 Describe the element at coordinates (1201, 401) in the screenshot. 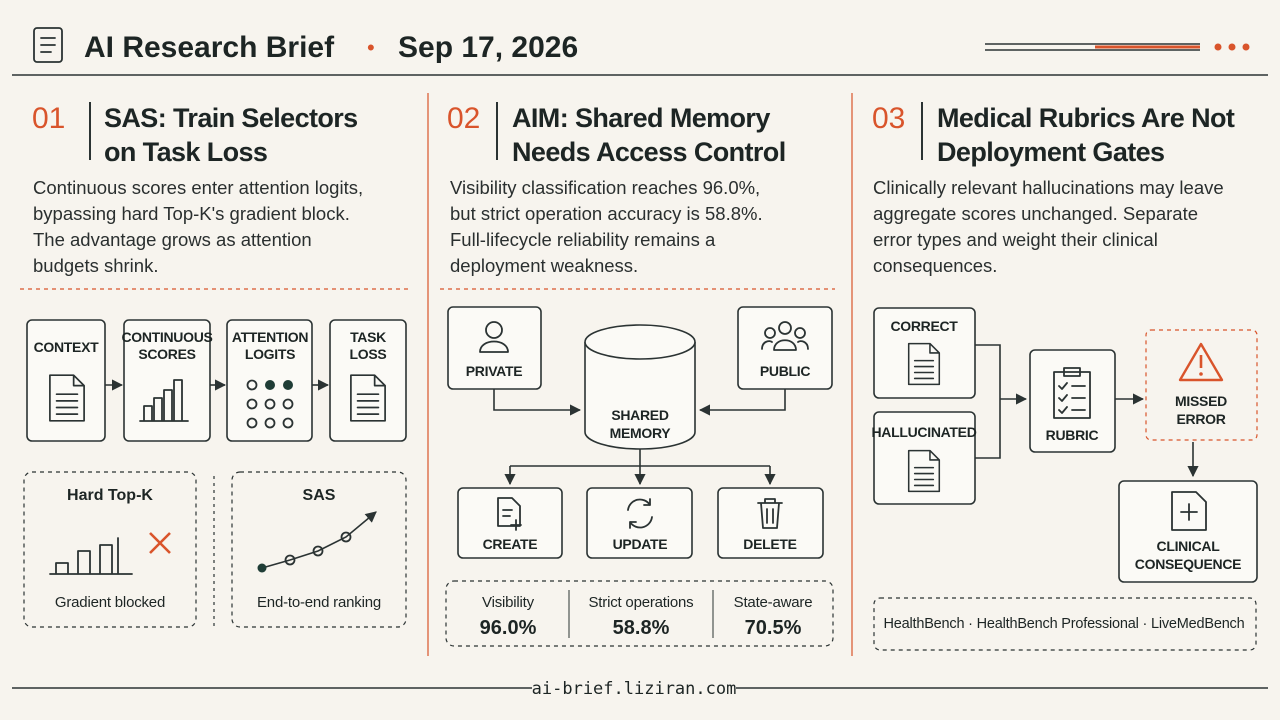

I see `outcome-label: MISSED` at that location.